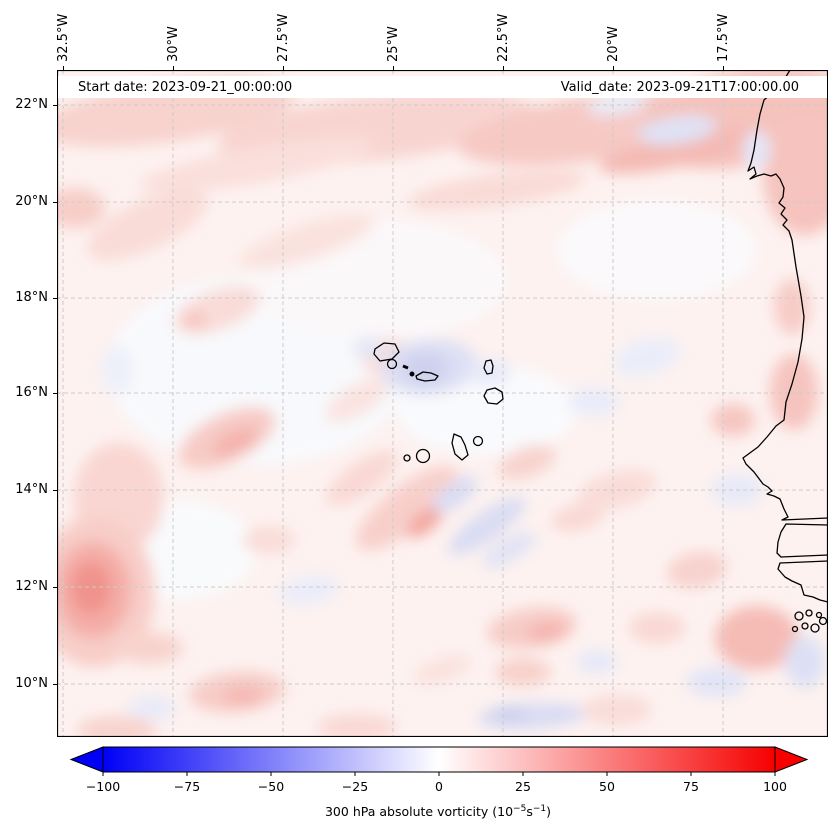 This screenshot has height=839, width=837. I want to click on cbtick-50: 50, so click(607, 786).